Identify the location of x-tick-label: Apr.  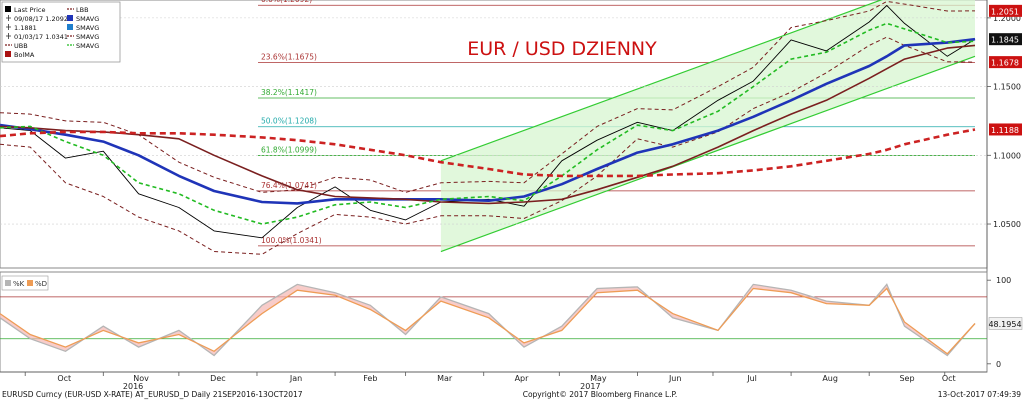
(522, 378).